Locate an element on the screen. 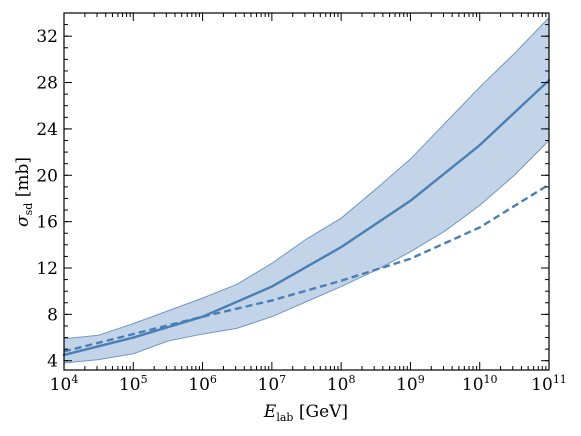 Image resolution: width=581 pixels, height=436 pixels. y-tick-label: 32 is located at coordinates (47, 37).